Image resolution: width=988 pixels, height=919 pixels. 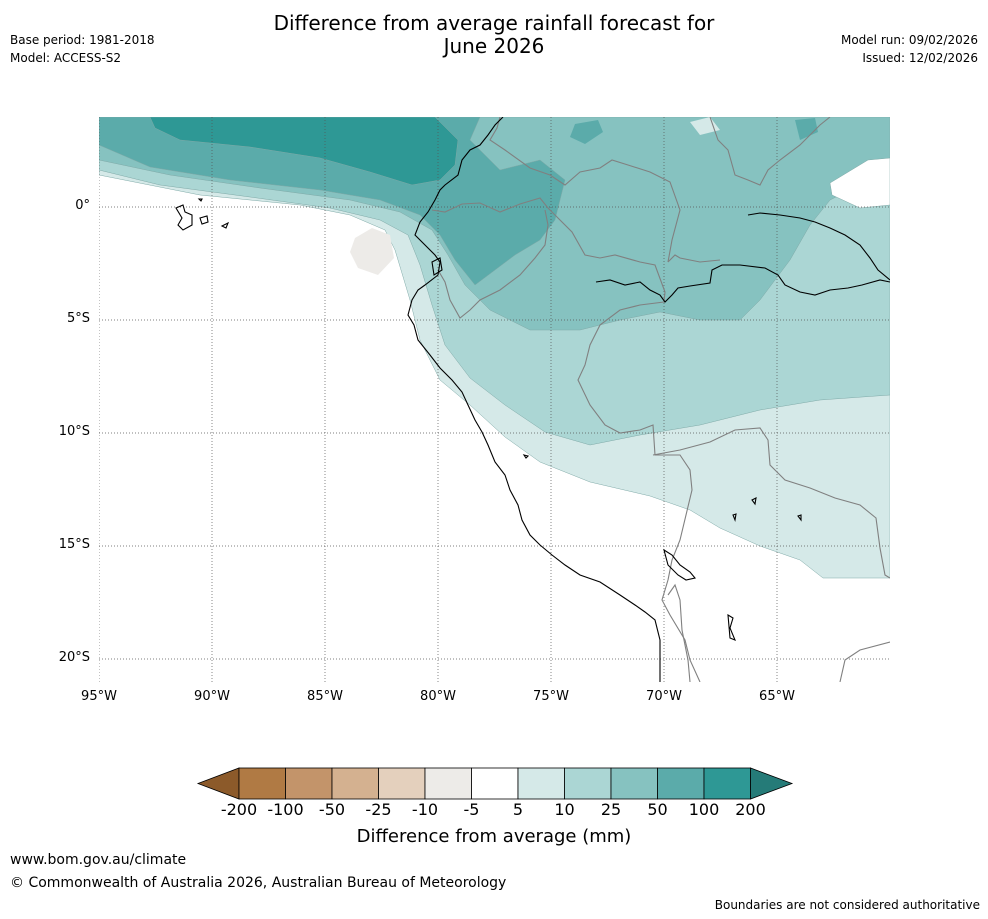 What do you see at coordinates (680, 564) in the screenshot?
I see `lake-titicaca` at bounding box center [680, 564].